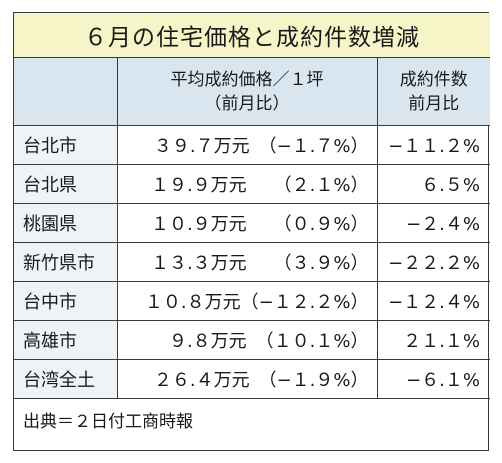 The image size is (502, 463). What do you see at coordinates (252, 418) in the screenshot?
I see `source-note: 出典＝２日付工商時報` at bounding box center [252, 418].